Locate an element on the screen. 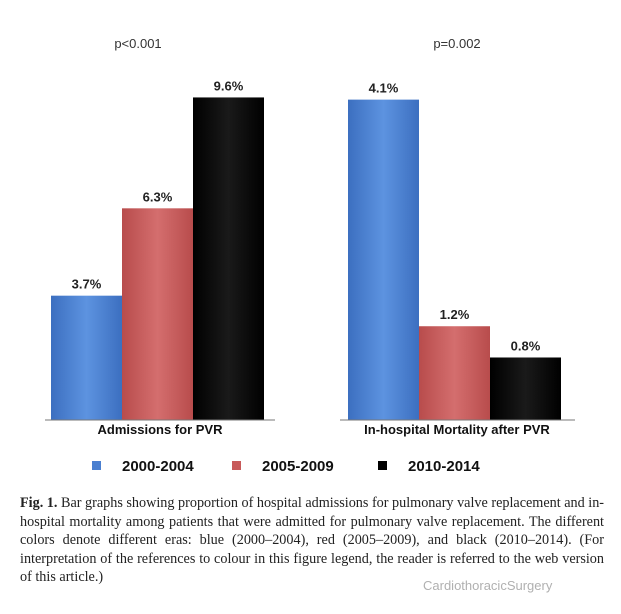  admissions-chart-title: p<0.001 is located at coordinates (137, 43).